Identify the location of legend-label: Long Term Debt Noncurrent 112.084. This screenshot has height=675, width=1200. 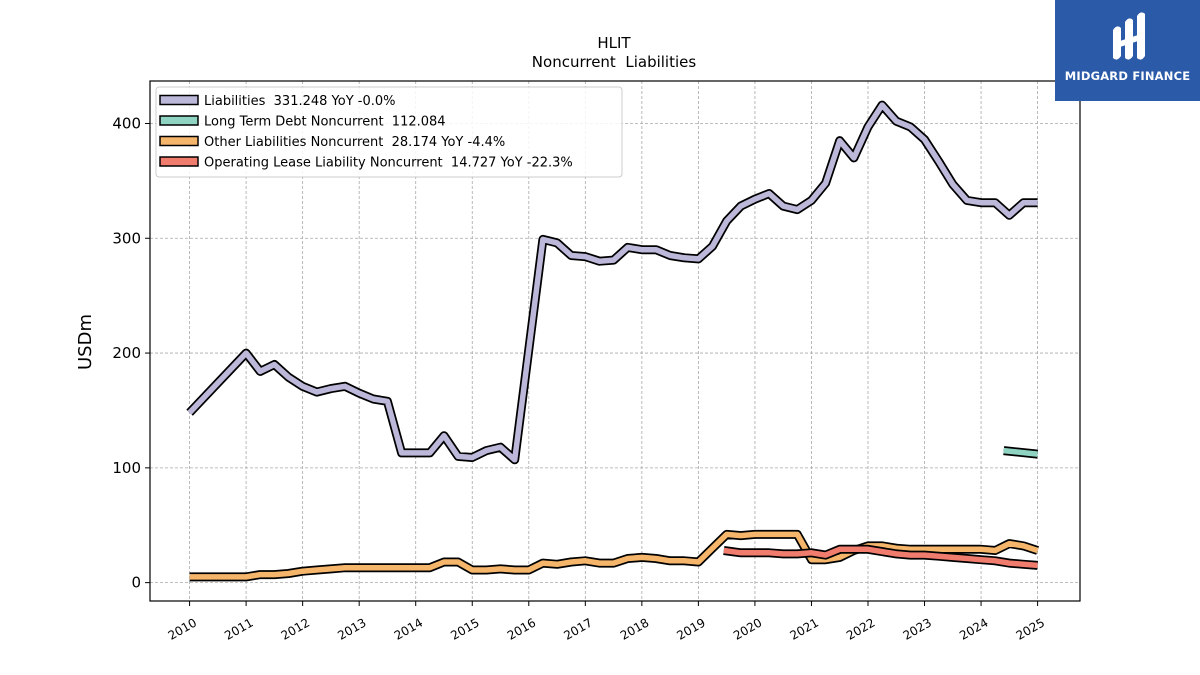
(325, 122).